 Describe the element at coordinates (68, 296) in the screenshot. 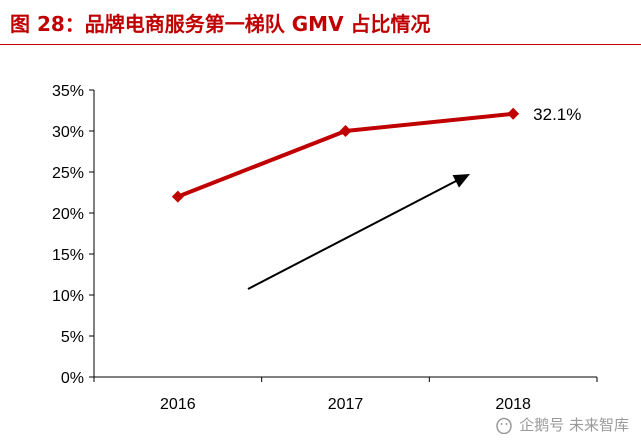

I see `y-tick-label: 10%` at that location.